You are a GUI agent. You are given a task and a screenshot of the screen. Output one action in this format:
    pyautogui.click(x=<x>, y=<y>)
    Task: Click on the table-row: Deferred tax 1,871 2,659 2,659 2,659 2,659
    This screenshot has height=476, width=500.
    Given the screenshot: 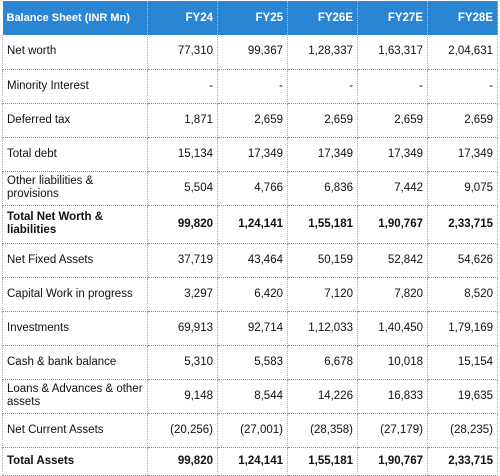 What is the action you would take?
    pyautogui.click(x=250, y=120)
    